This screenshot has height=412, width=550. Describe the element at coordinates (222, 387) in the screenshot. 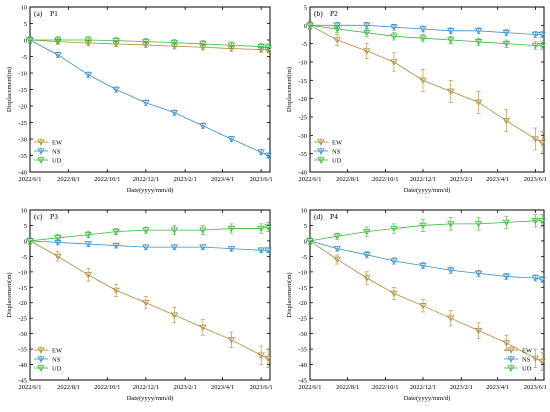

I see `x-tick-label: 2023/4/1` at that location.